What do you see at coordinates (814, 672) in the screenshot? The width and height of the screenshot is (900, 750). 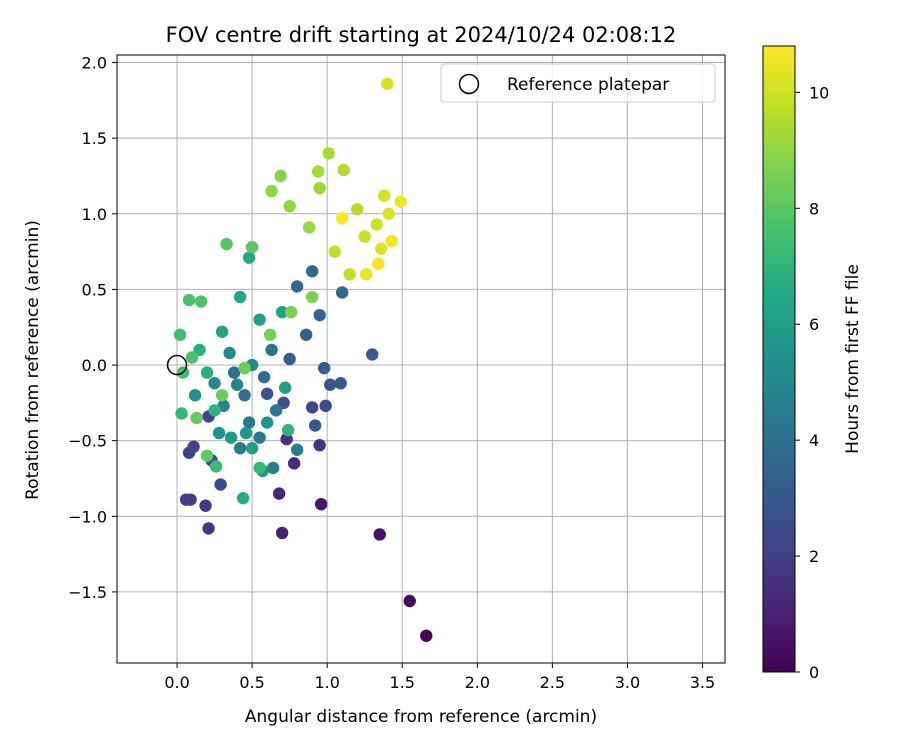 I see `colorbar-tick-label: 0` at bounding box center [814, 672].